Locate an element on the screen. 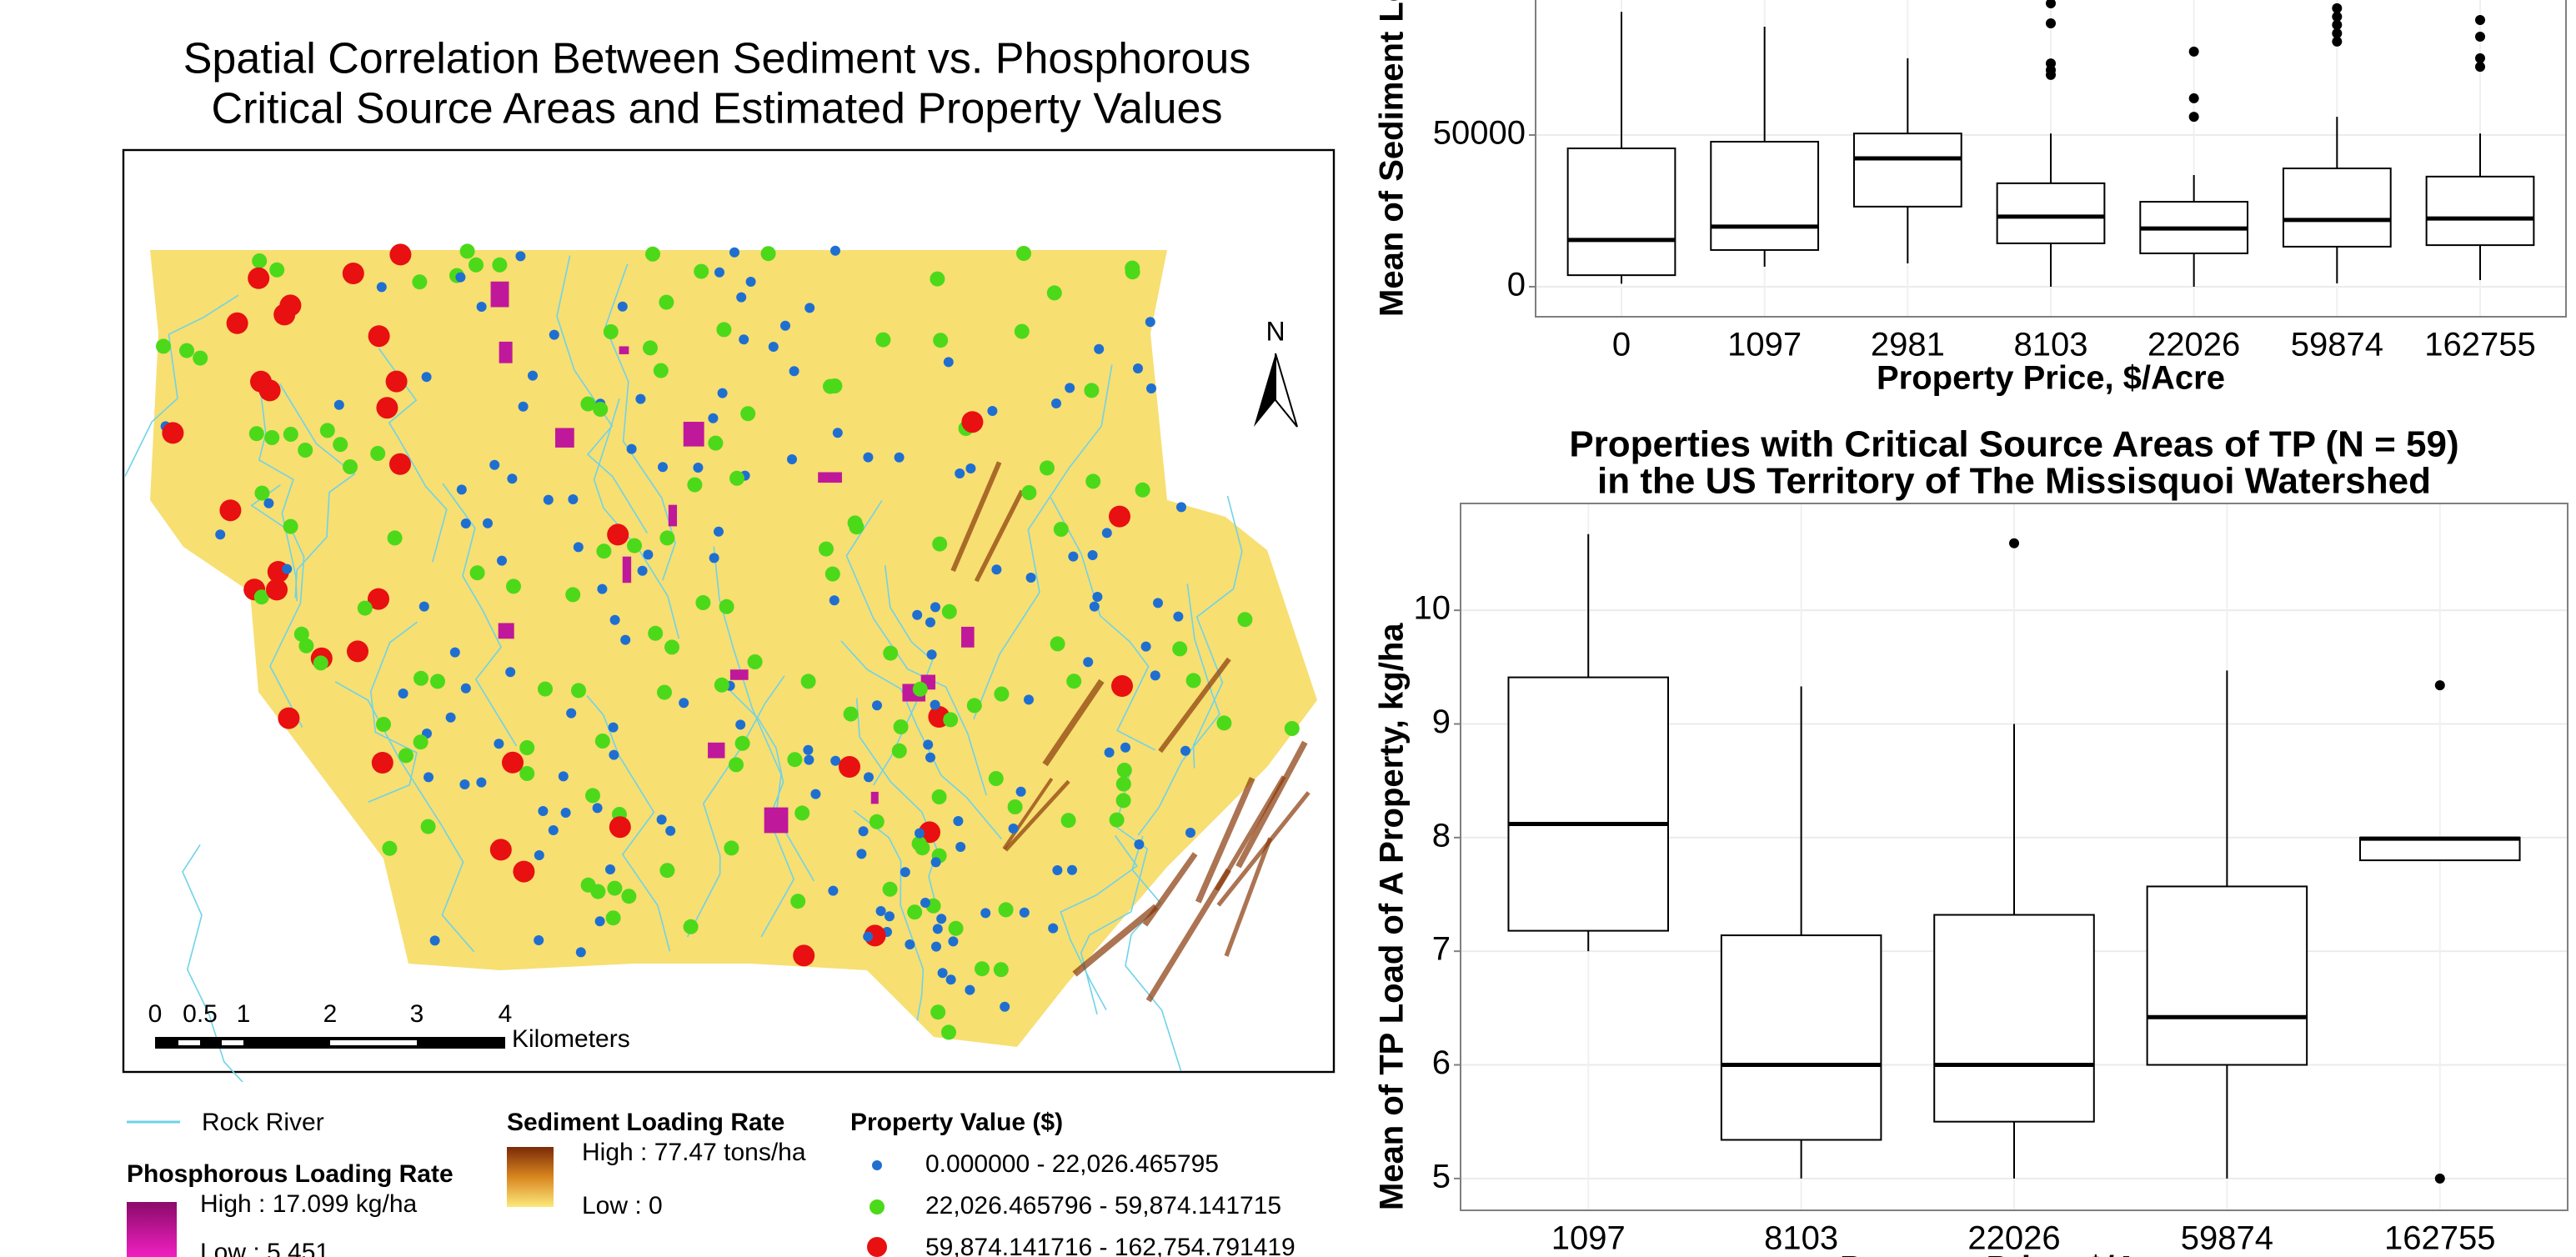 The width and height of the screenshot is (2576, 1257). scale-label: 4 is located at coordinates (506, 1014).